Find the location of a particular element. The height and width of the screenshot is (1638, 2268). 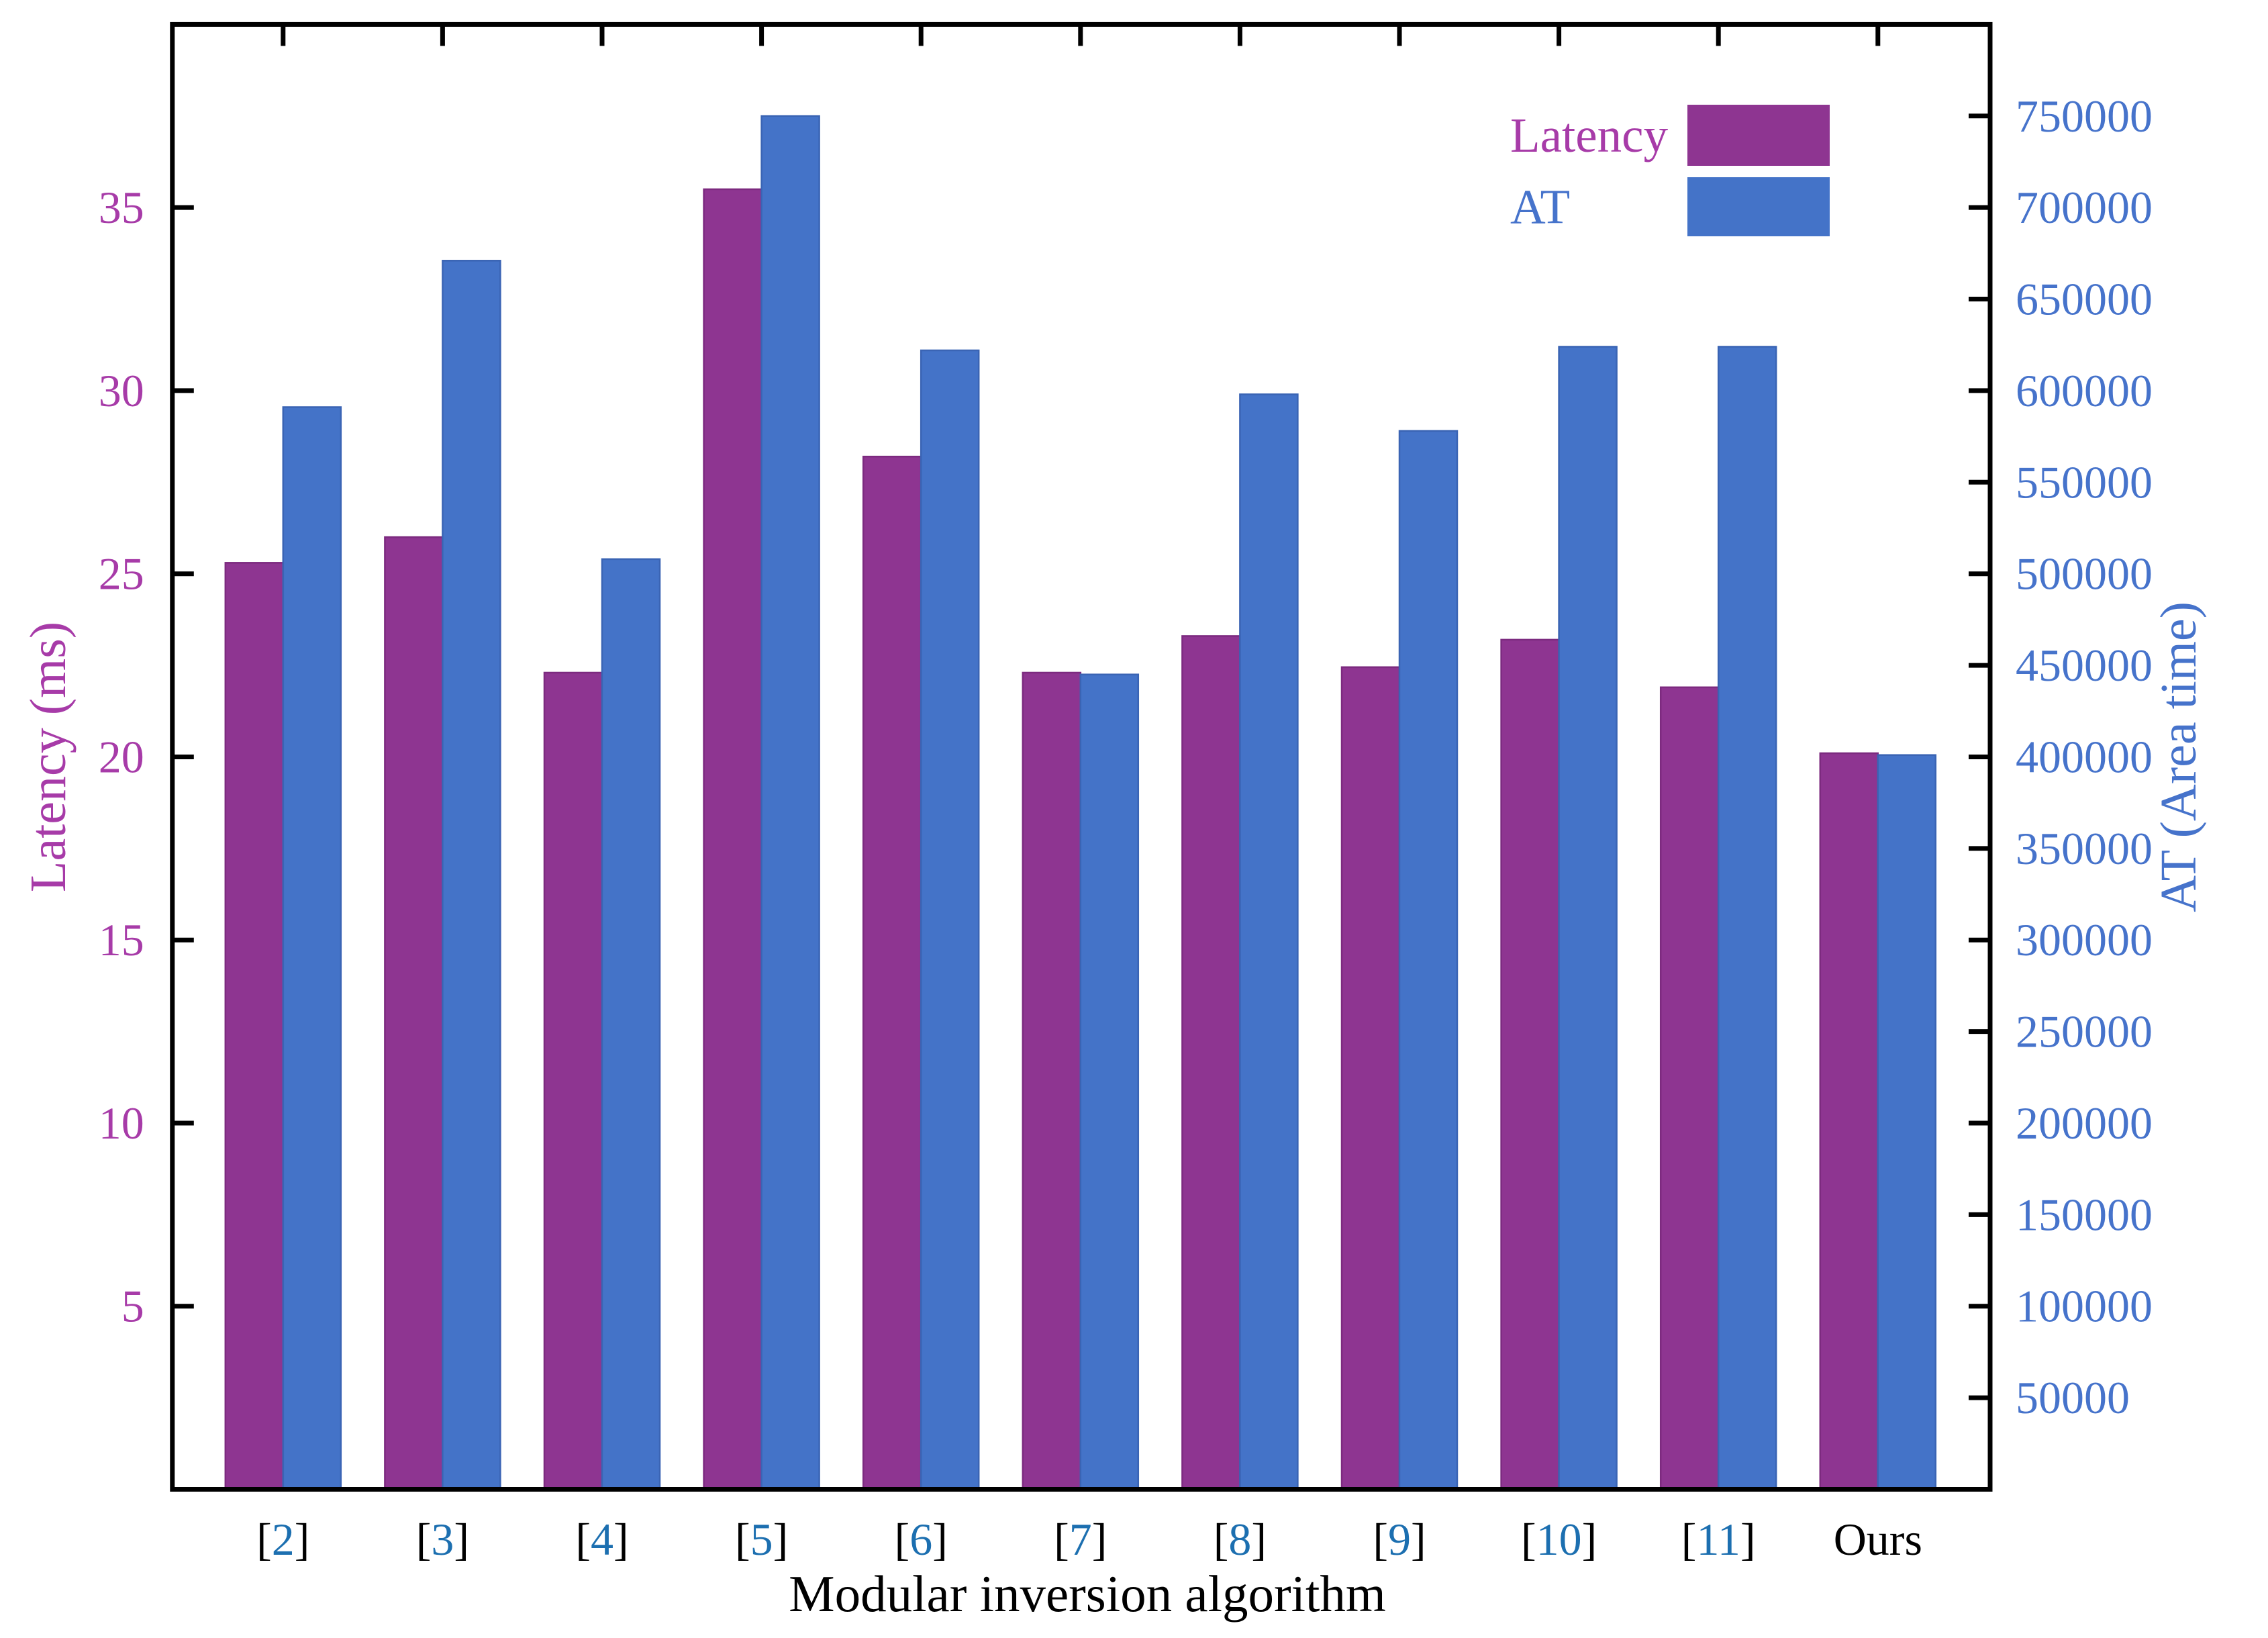

x-category-label-2: [3] is located at coordinates (442, 1539).